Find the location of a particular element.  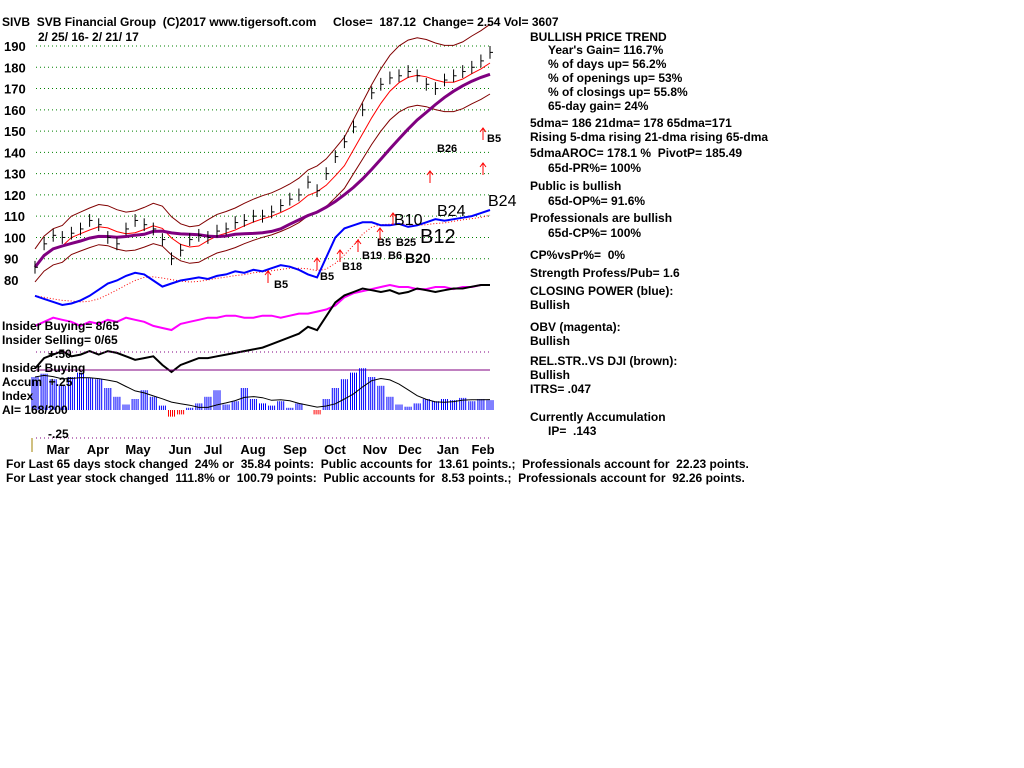

date-range: 2/ 25/ 16- 2/ 21/ 17 is located at coordinates (88, 37).